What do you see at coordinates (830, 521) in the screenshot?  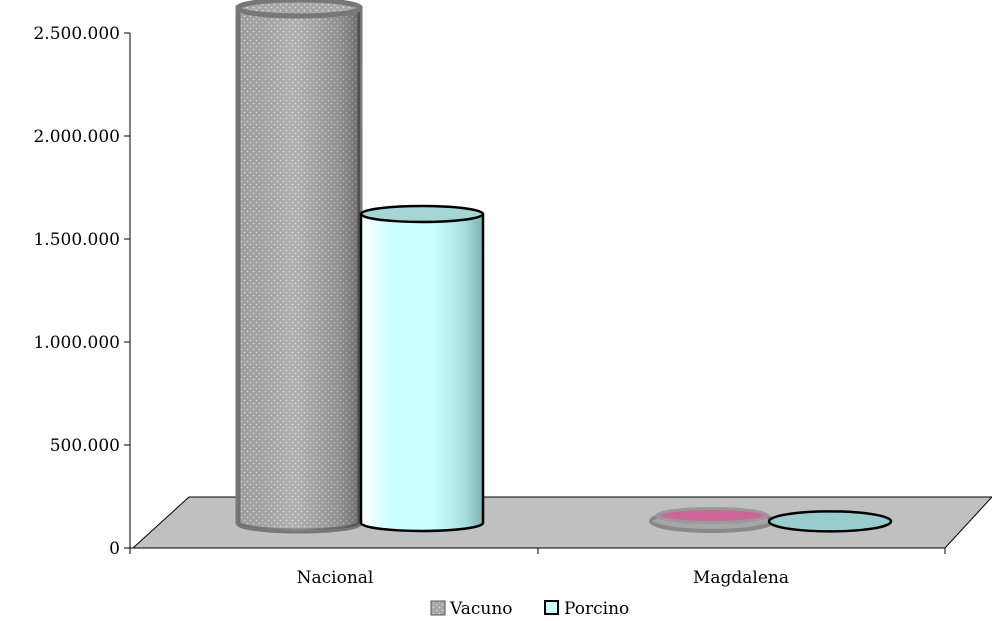 I see `bar-magdalena-porcino` at bounding box center [830, 521].